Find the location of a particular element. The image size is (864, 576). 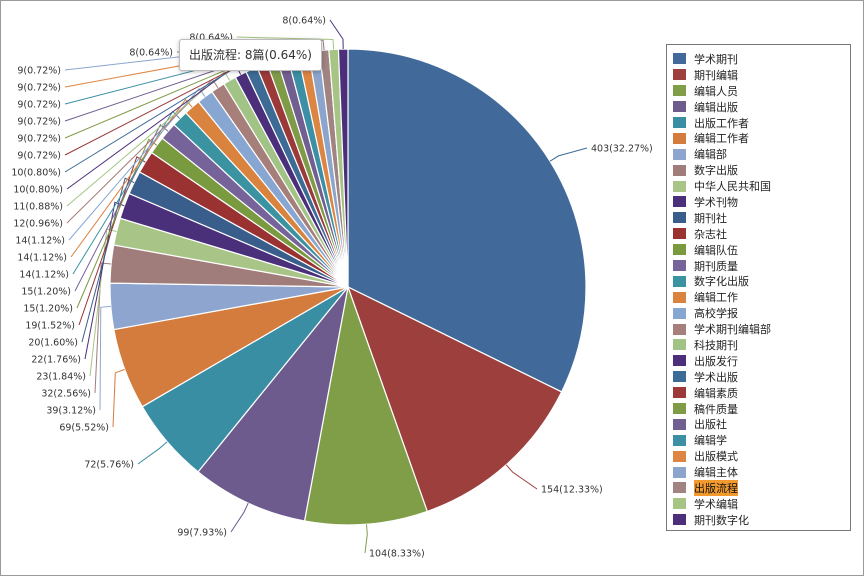

legend-label: 编辑部 is located at coordinates (710, 155).